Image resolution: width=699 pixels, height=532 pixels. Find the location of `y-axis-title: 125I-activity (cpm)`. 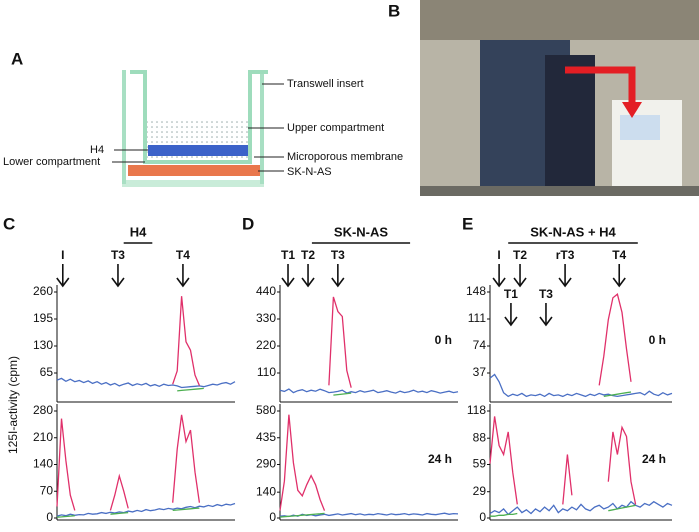

y-axis-title: 125I-activity (cpm) is located at coordinates (13, 405).